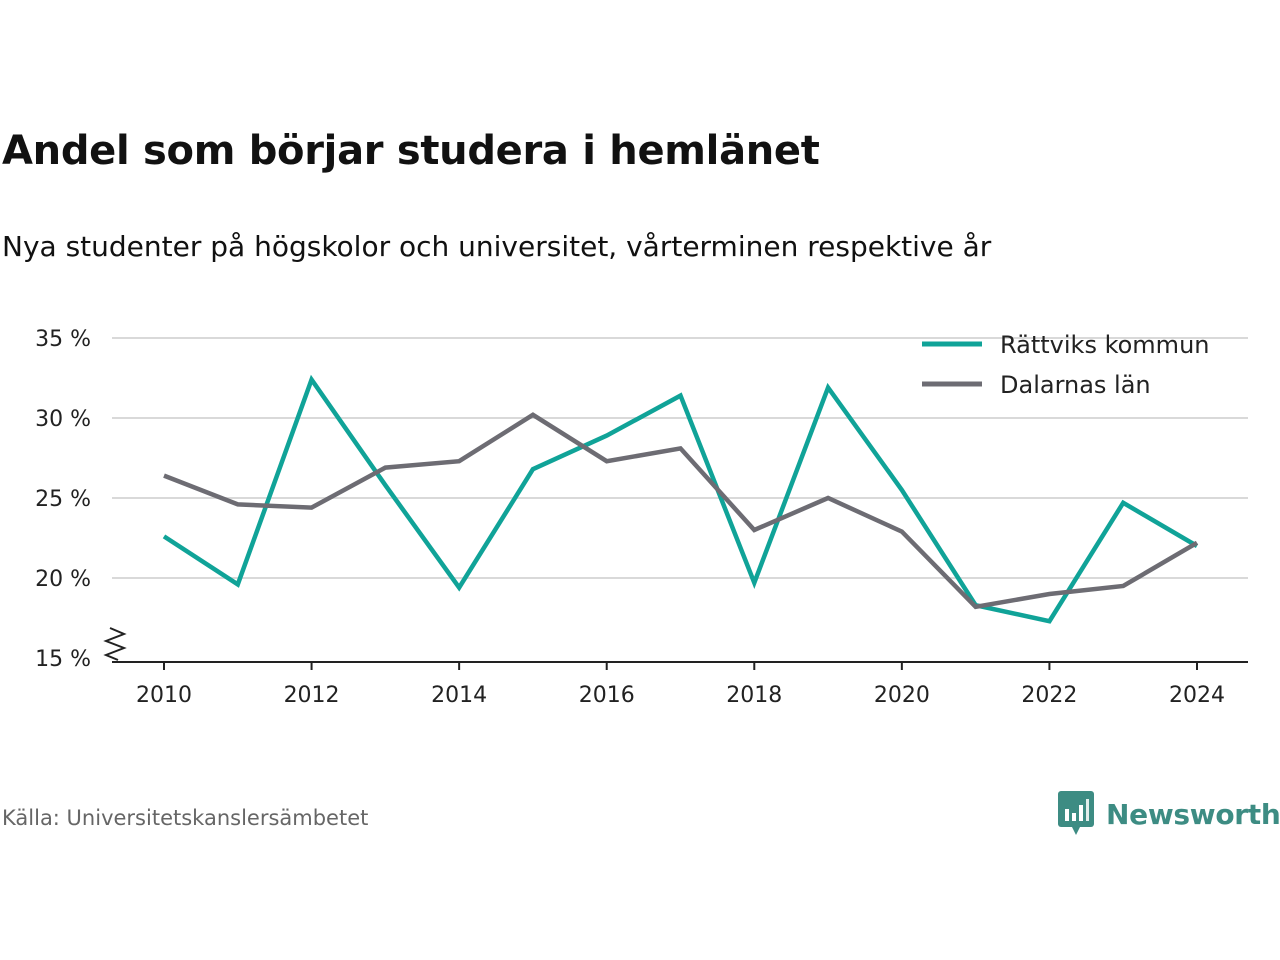 This screenshot has width=1280, height=960. What do you see at coordinates (115, 644) in the screenshot?
I see `axis-break-icon` at bounding box center [115, 644].